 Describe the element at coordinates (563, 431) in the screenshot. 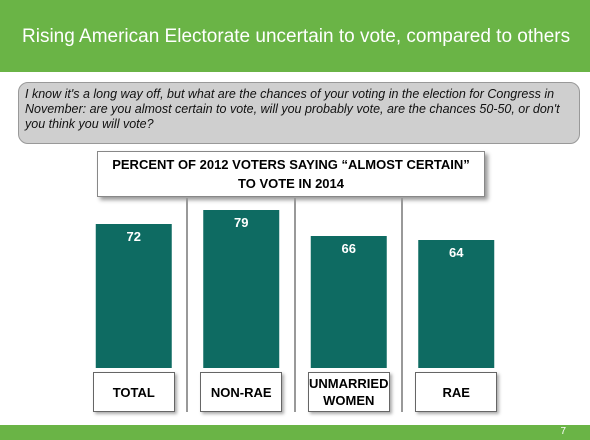

I see `page-number: 7` at that location.